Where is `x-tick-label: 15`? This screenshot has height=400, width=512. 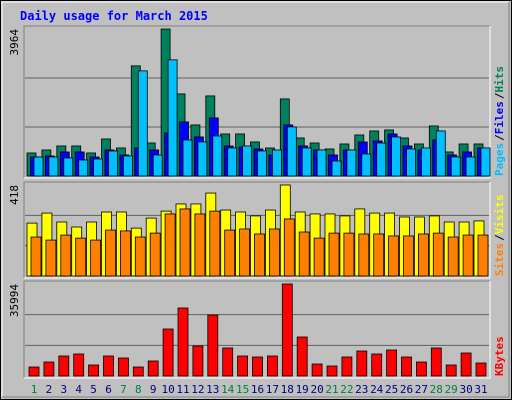
x-tick-label: 15 is located at coordinates (242, 389).